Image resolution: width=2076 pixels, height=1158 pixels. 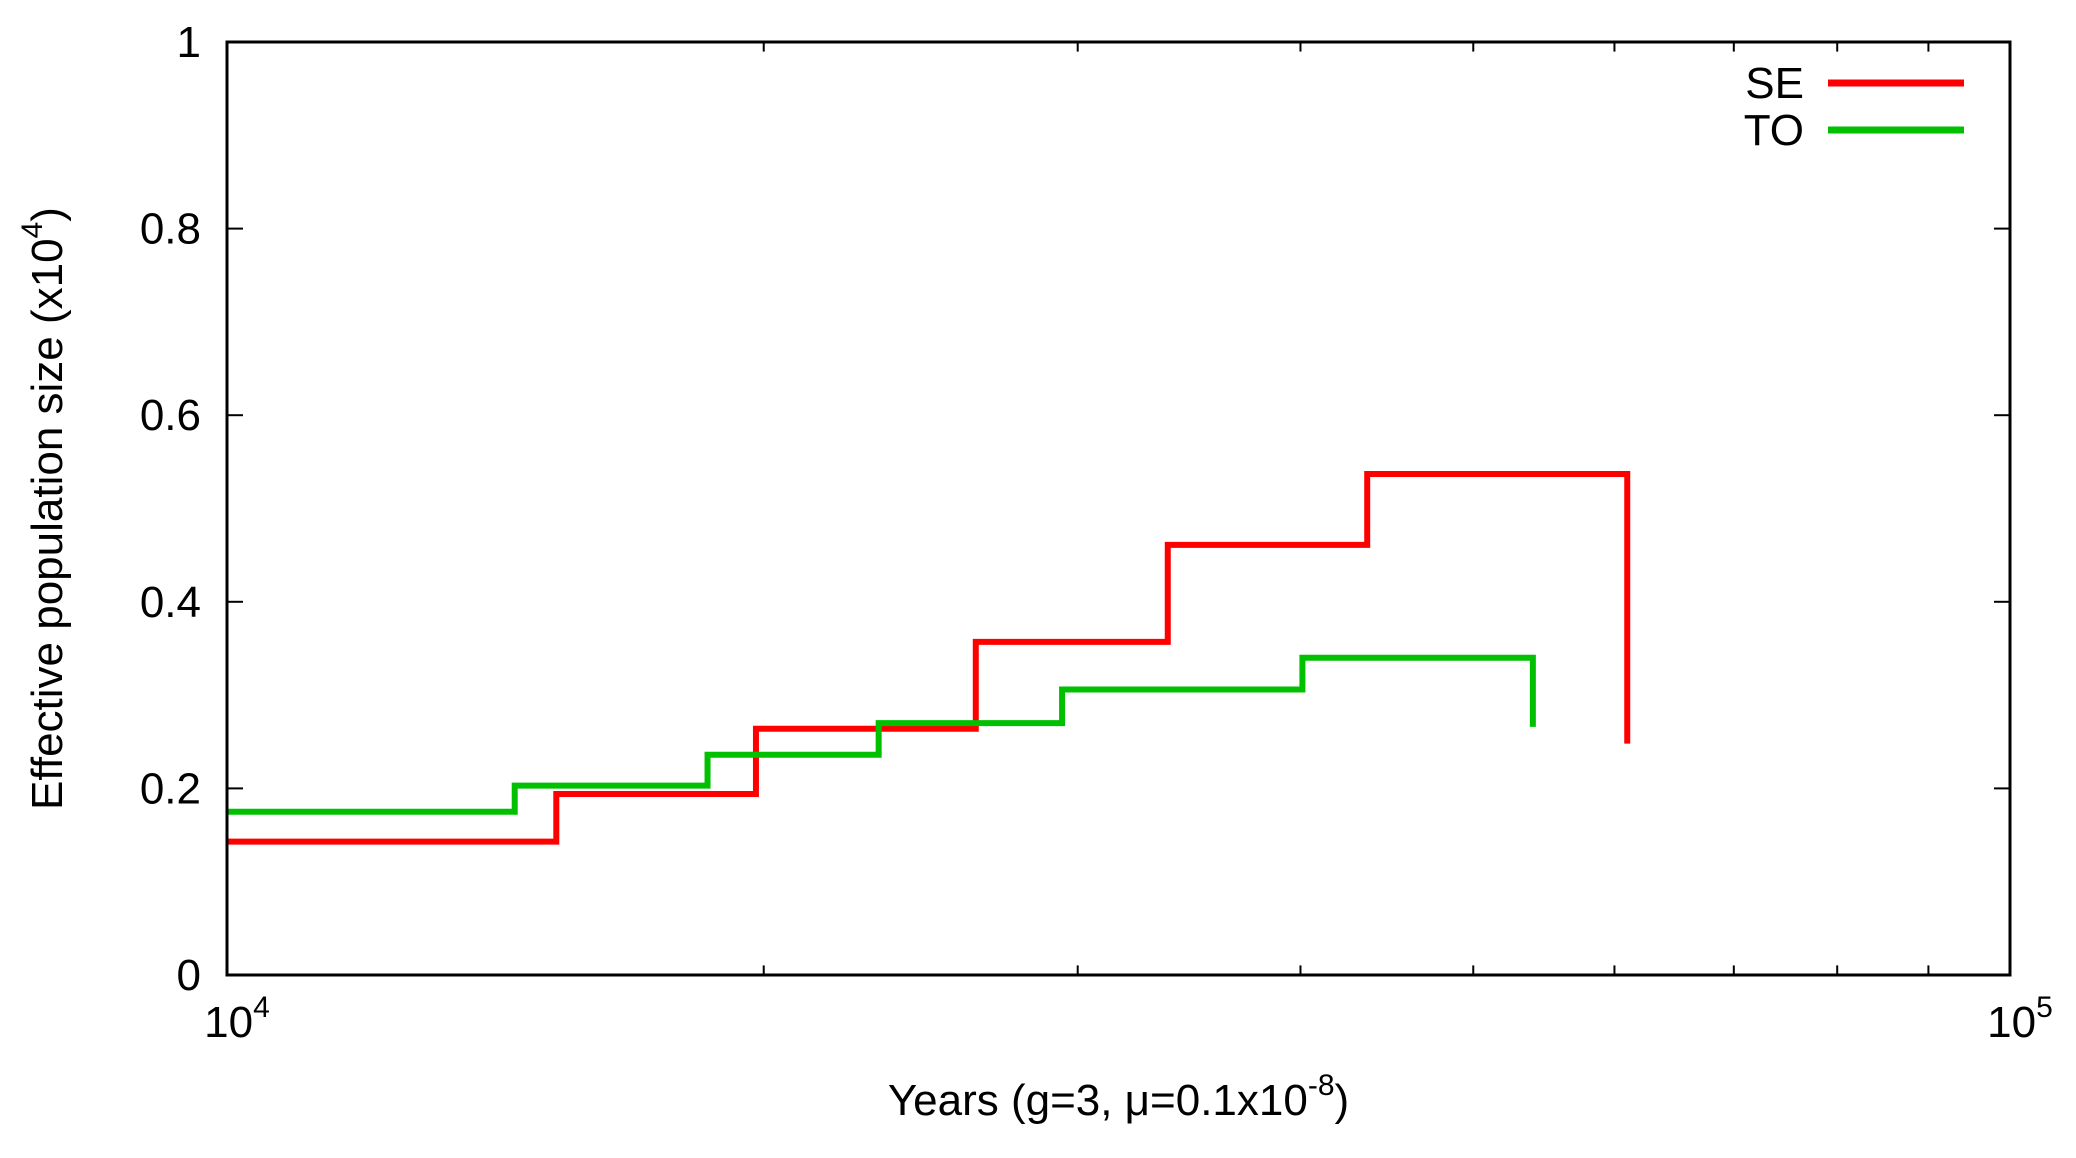 What do you see at coordinates (1854, 107) in the screenshot?
I see `legend: SE TO` at bounding box center [1854, 107].